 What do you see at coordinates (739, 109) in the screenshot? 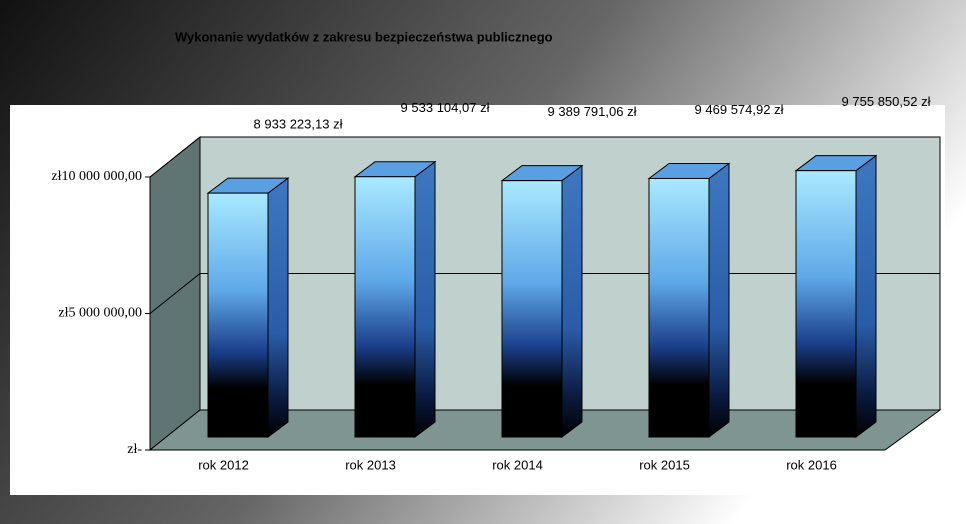
I see `data-label: 9 469 574,92 zł` at bounding box center [739, 109].